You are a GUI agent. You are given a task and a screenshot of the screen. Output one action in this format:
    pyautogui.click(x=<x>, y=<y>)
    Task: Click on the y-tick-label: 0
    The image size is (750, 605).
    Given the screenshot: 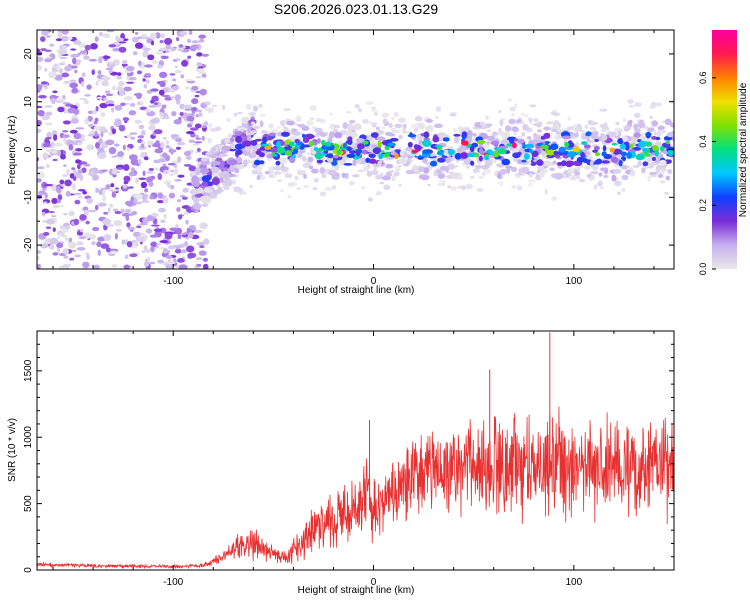 What is the action you would take?
    pyautogui.click(x=28, y=149)
    